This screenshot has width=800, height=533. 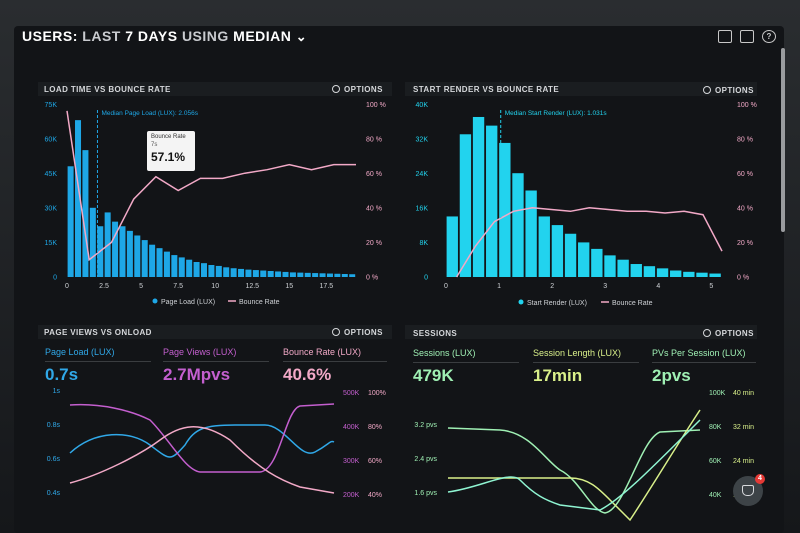 I want to click on panel2-options-label: OPTIONS, so click(x=734, y=90).